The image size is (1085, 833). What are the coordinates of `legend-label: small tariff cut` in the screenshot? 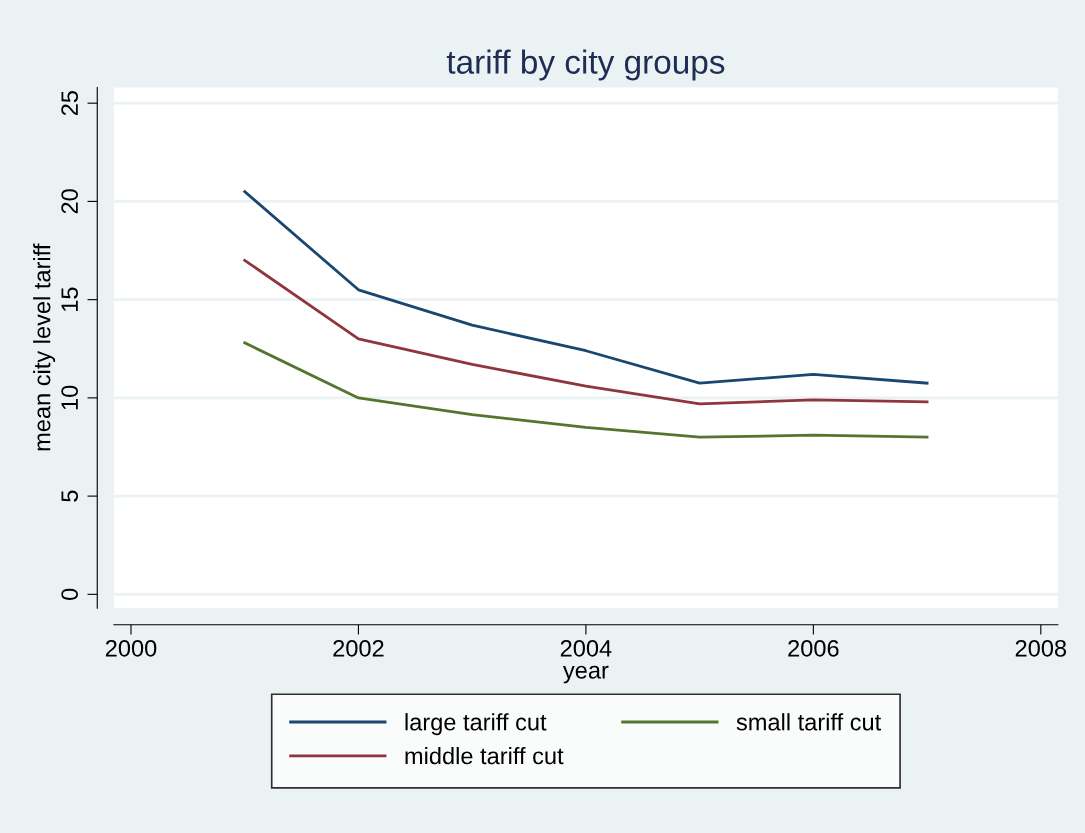 It's located at (809, 722).